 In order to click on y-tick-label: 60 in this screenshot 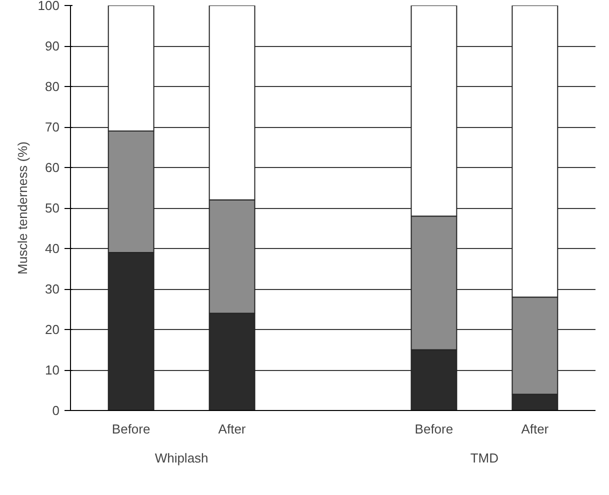, I will do `click(52, 167)`.